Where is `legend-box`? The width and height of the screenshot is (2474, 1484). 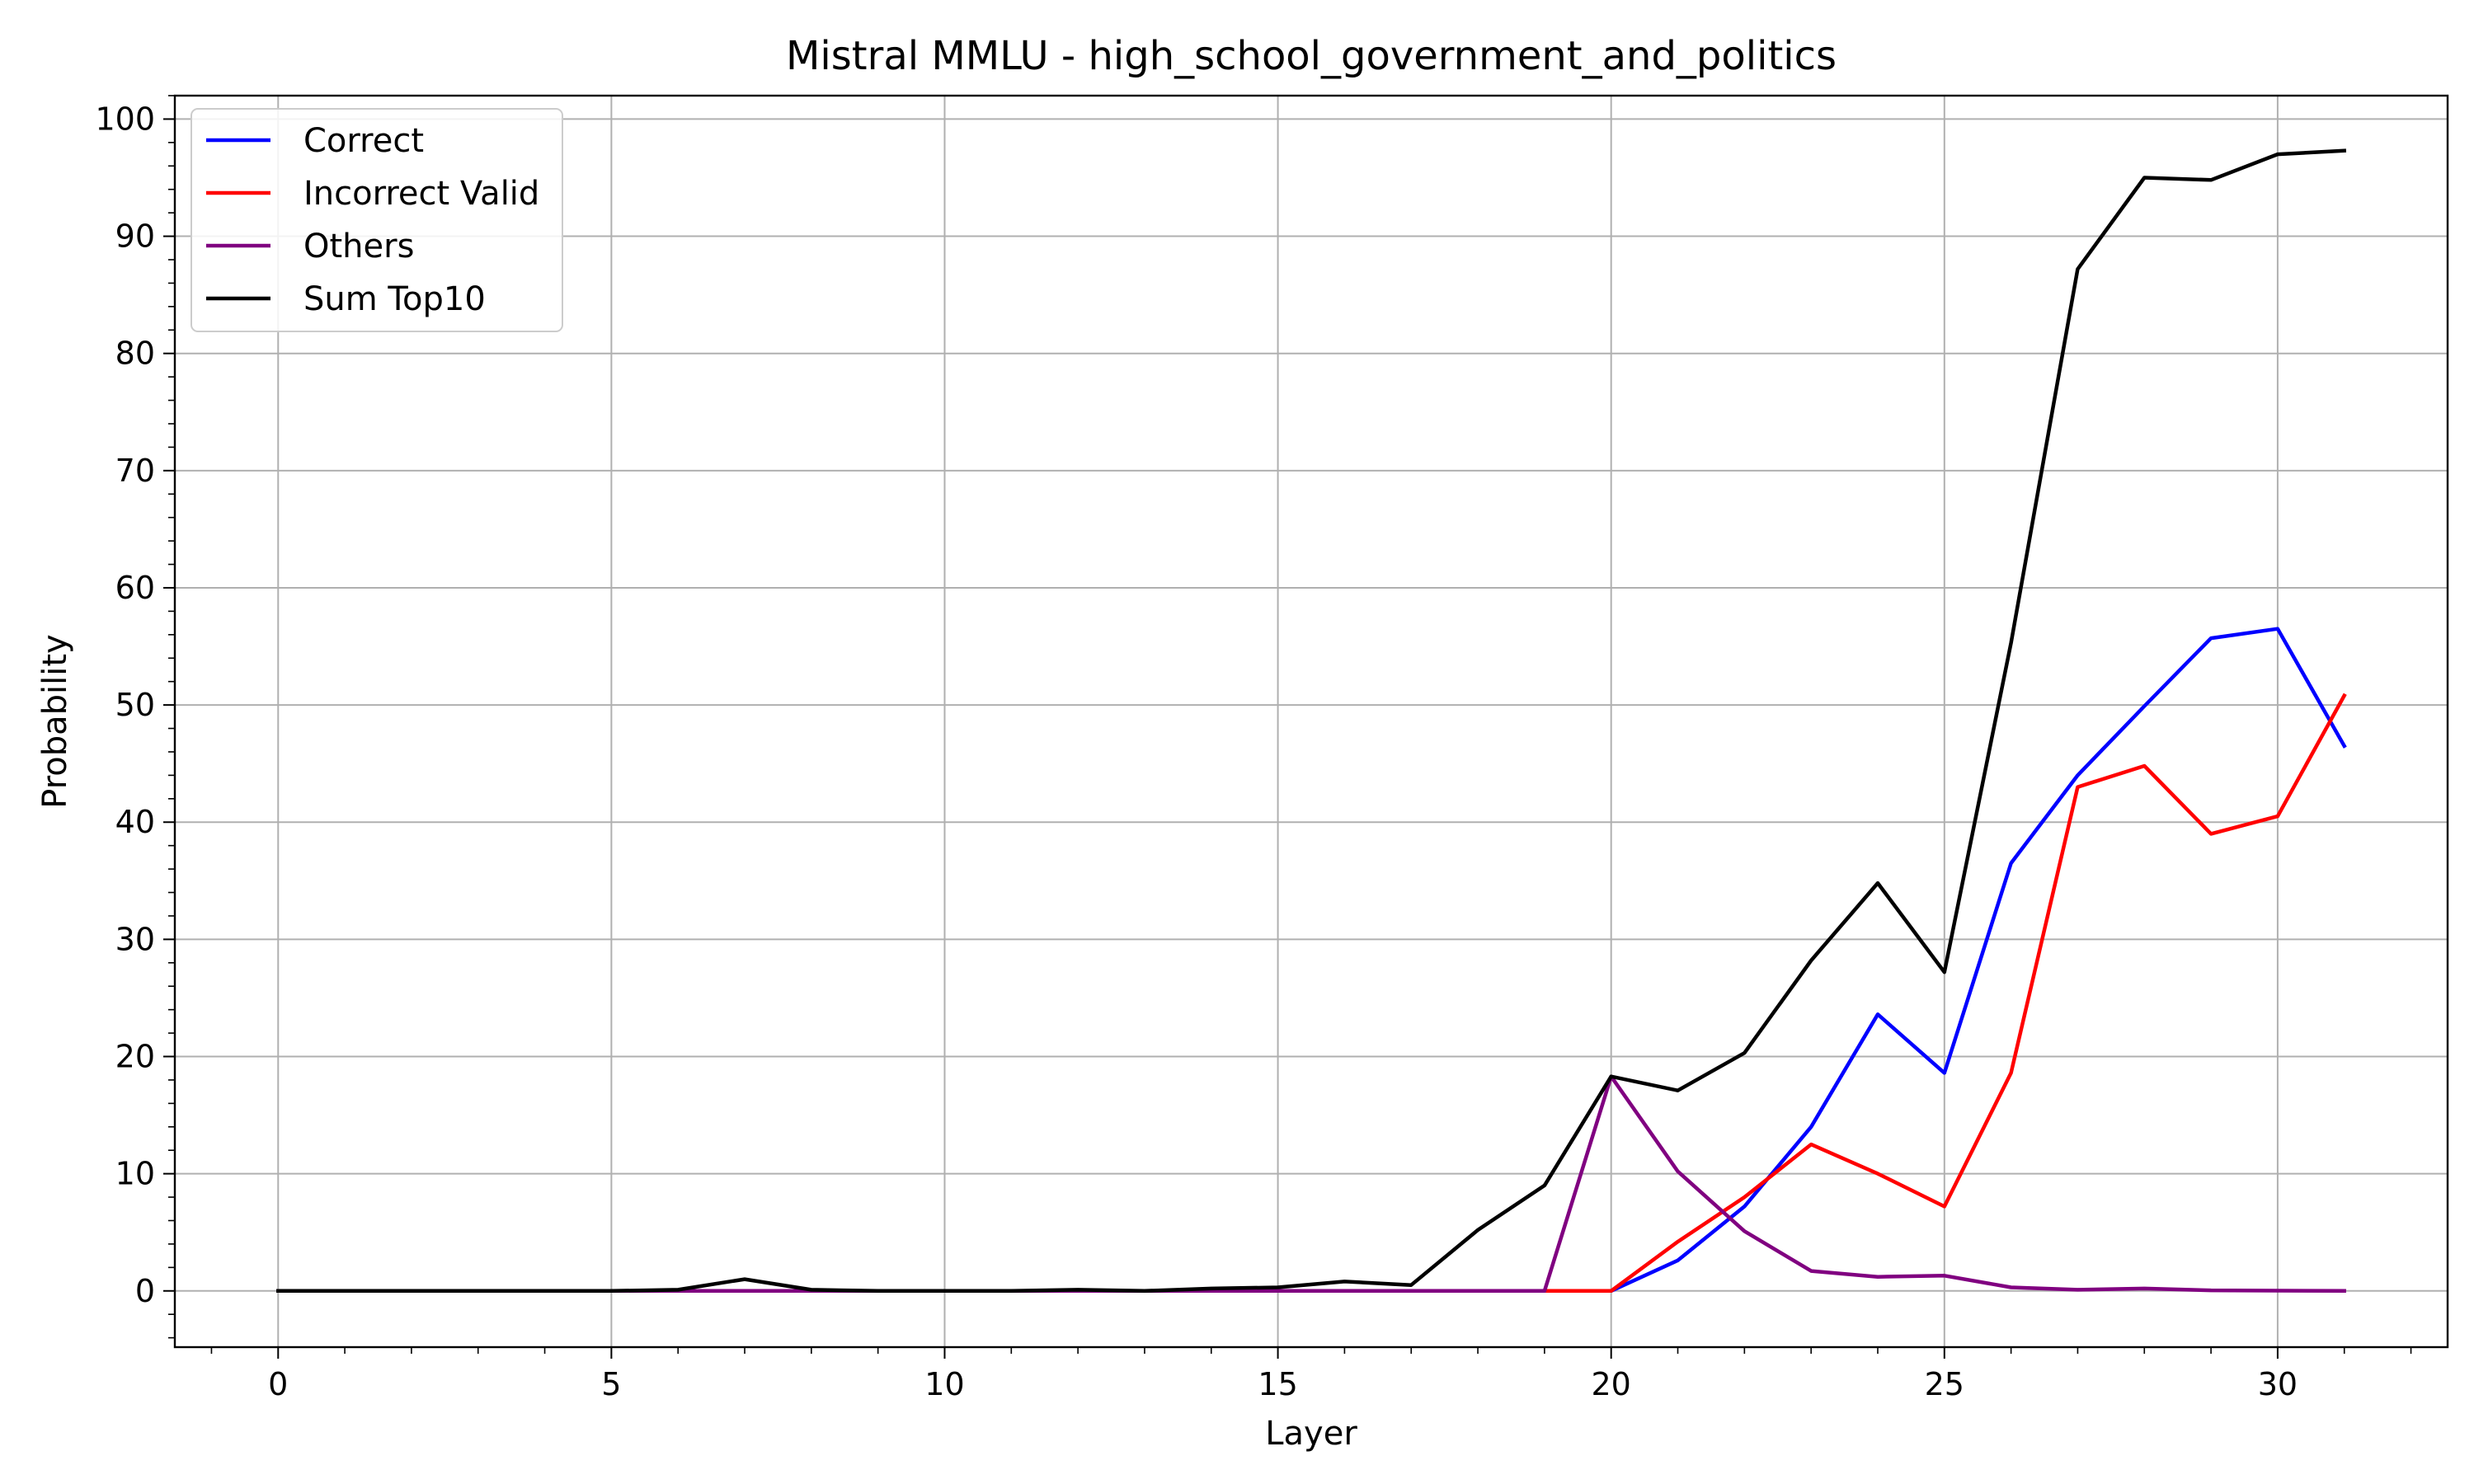 legend-box is located at coordinates (376, 220).